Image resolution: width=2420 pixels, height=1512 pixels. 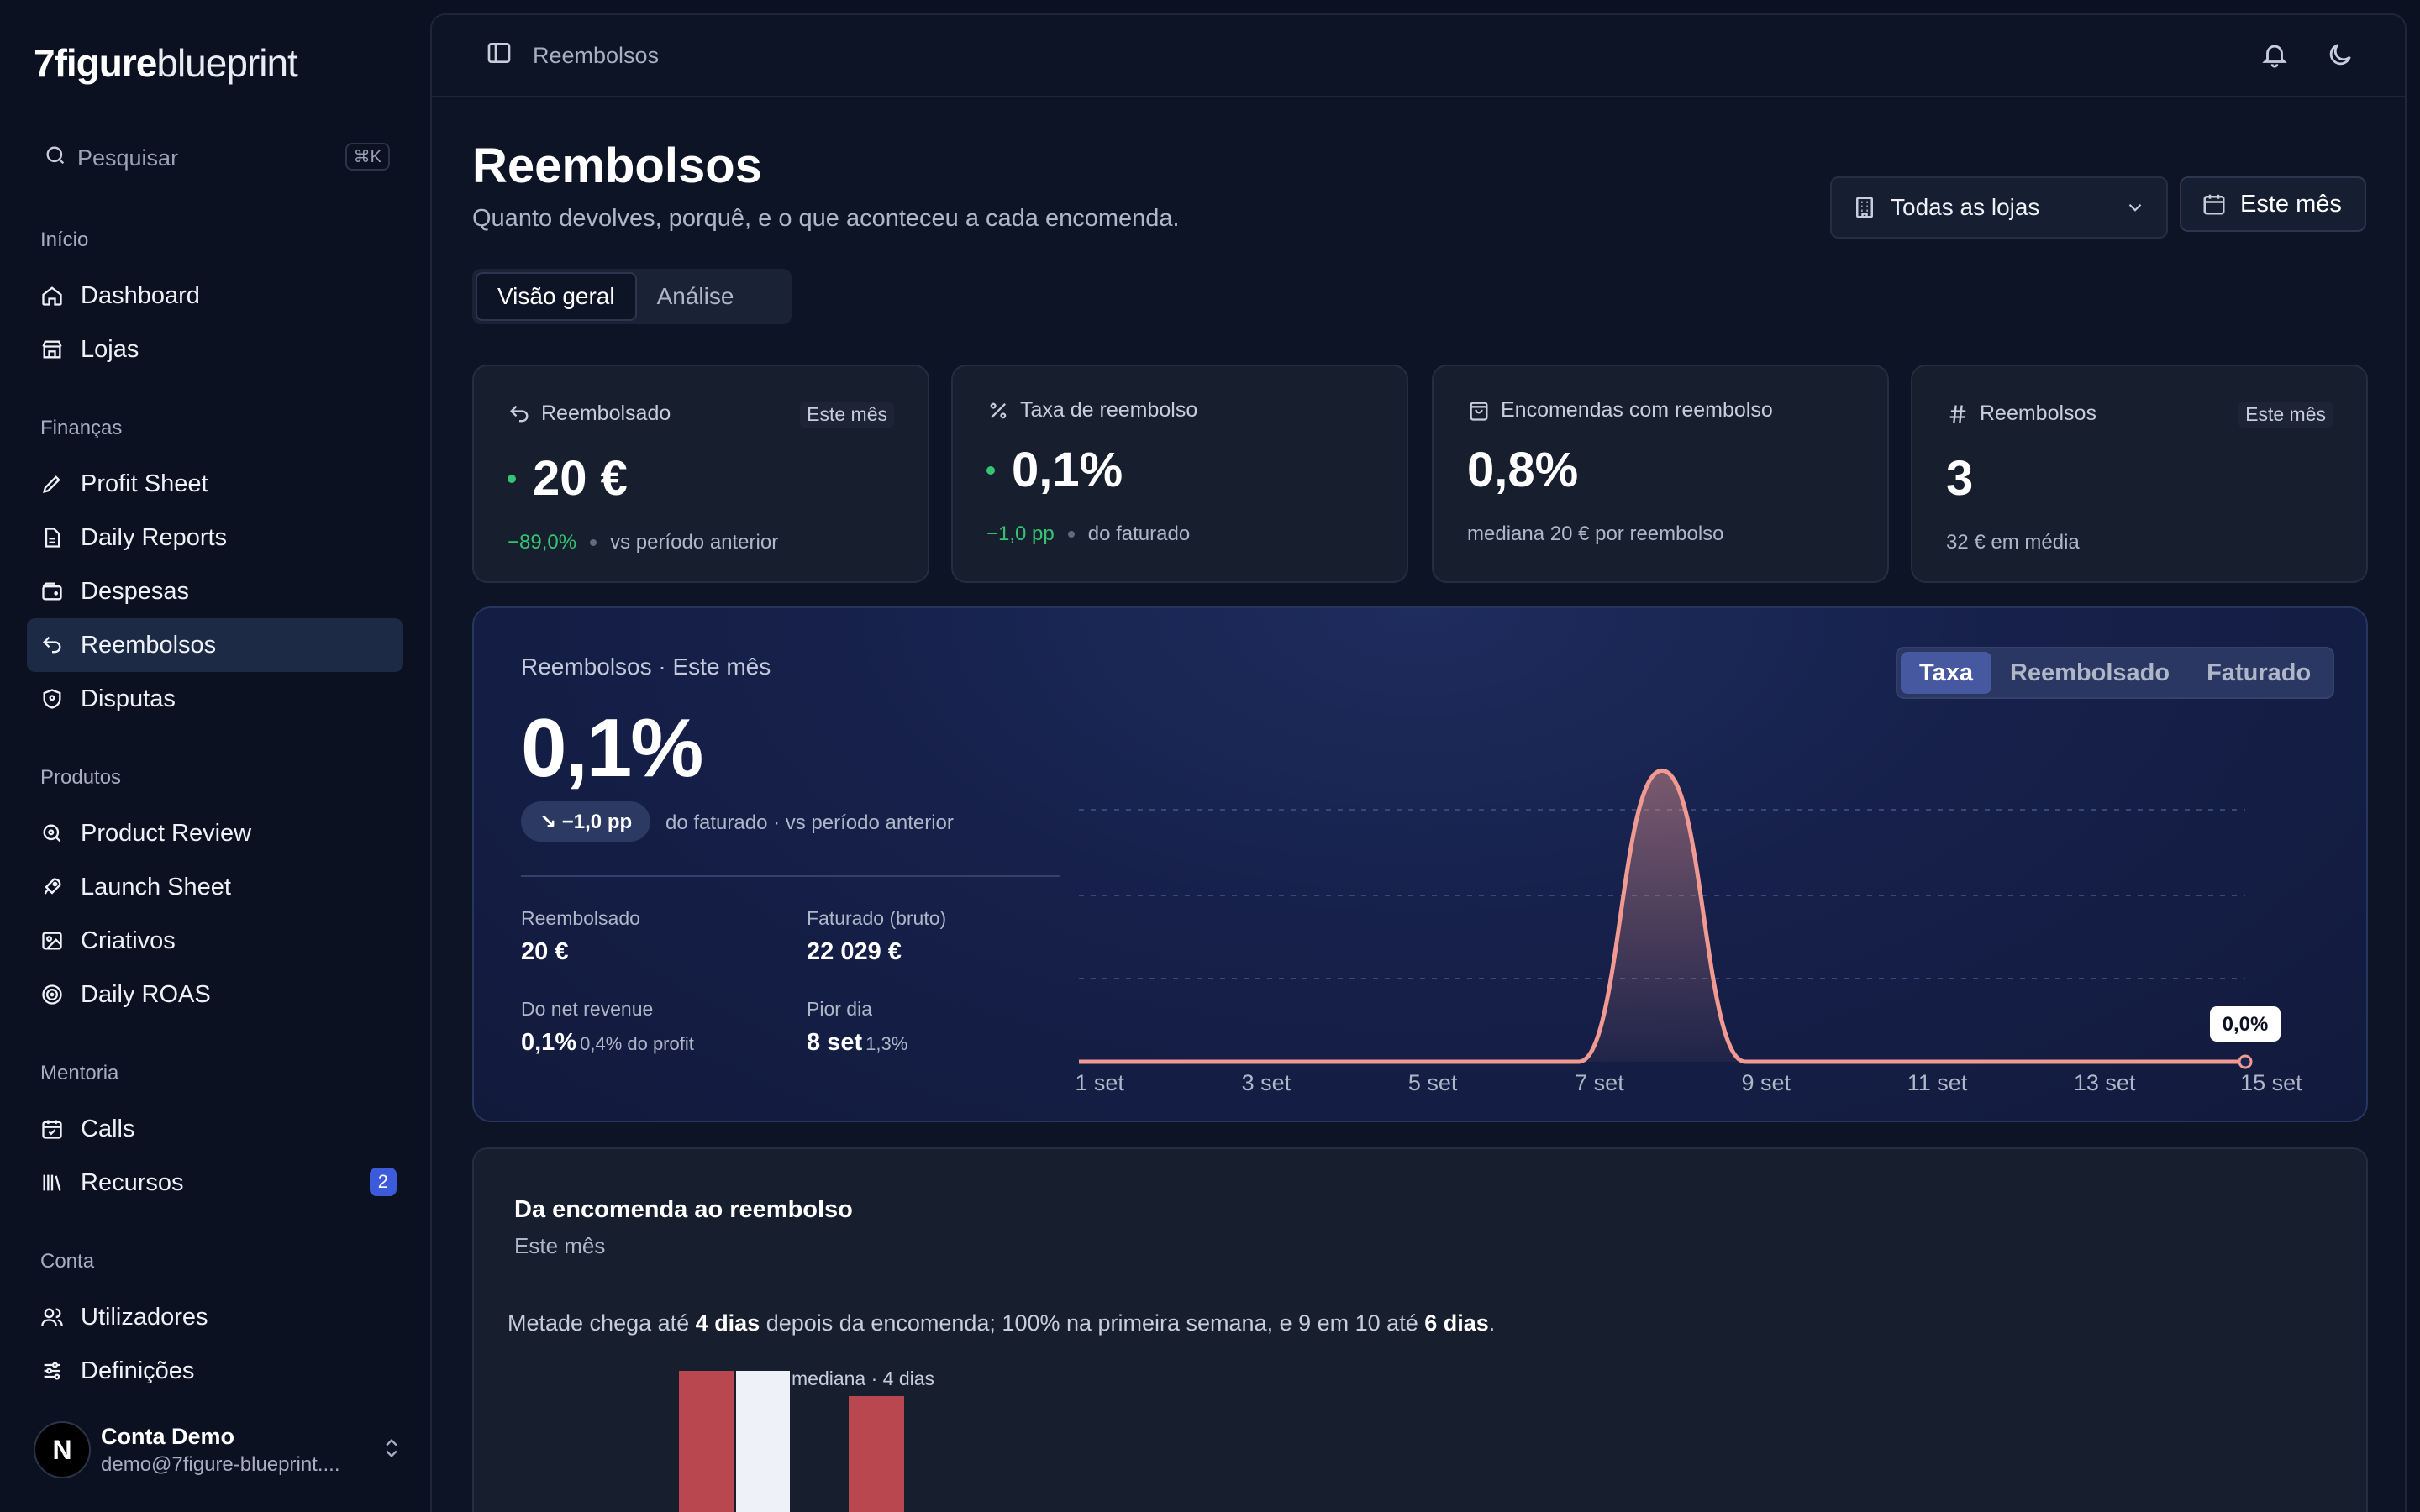 What do you see at coordinates (2140, 474) in the screenshot?
I see `kpi-card-reembolsos-count: Reembolsos Este mês 3 32 € em média` at bounding box center [2140, 474].